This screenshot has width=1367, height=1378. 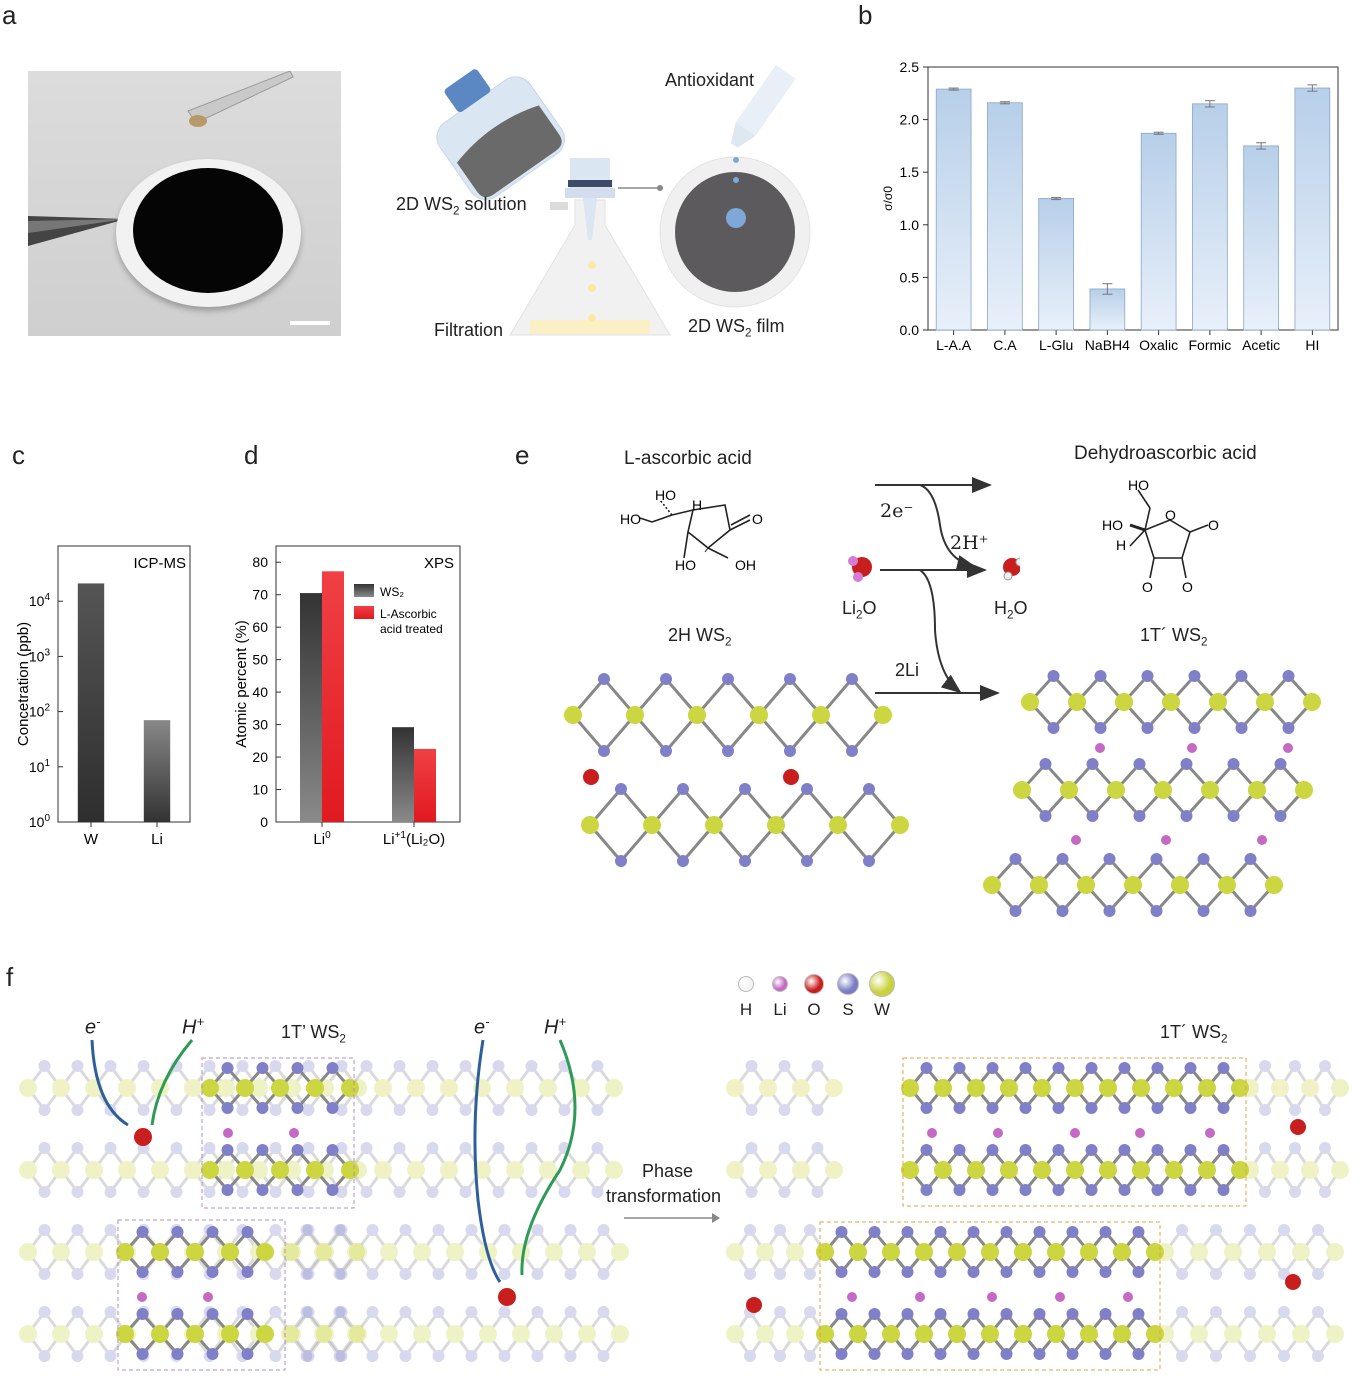 I want to click on y-tick-base: 10, so click(x=37, y=767).